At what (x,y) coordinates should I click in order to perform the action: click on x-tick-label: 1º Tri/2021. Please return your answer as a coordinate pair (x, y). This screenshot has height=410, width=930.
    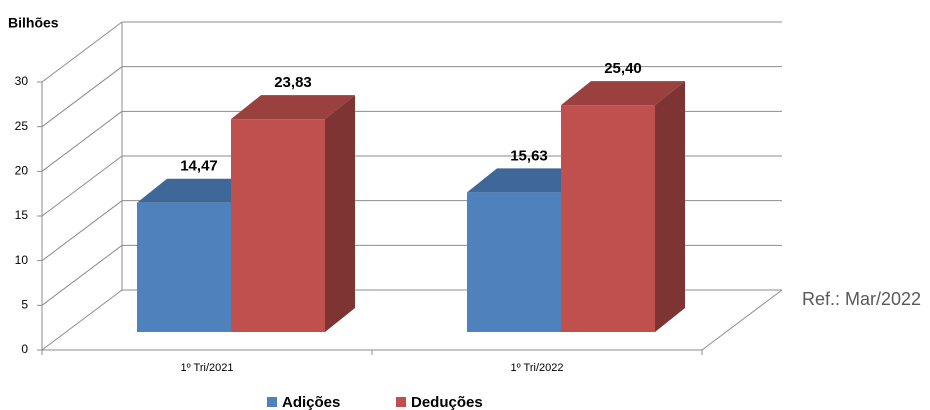
    Looking at the image, I should click on (207, 368).